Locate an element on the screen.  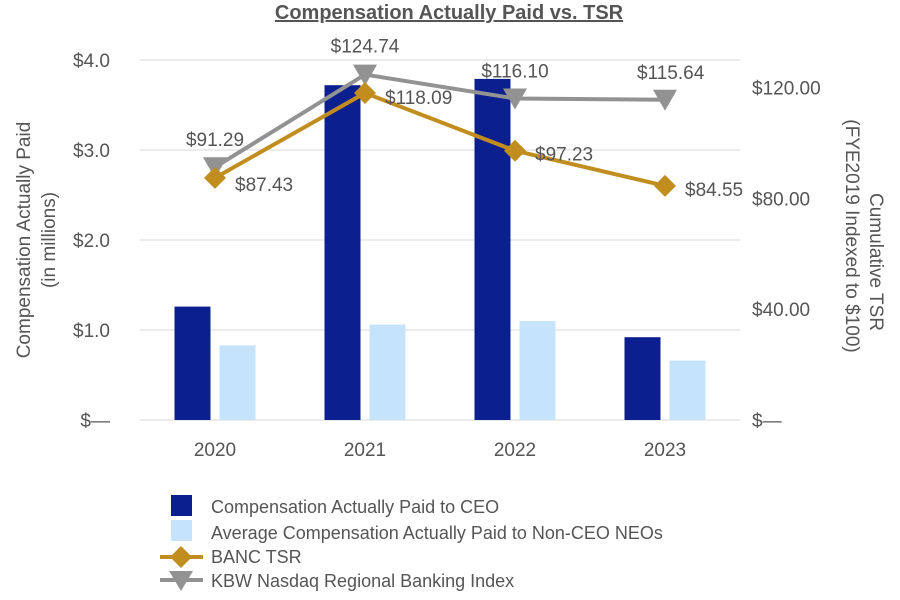
banc-data-label: $87.43 is located at coordinates (264, 185).